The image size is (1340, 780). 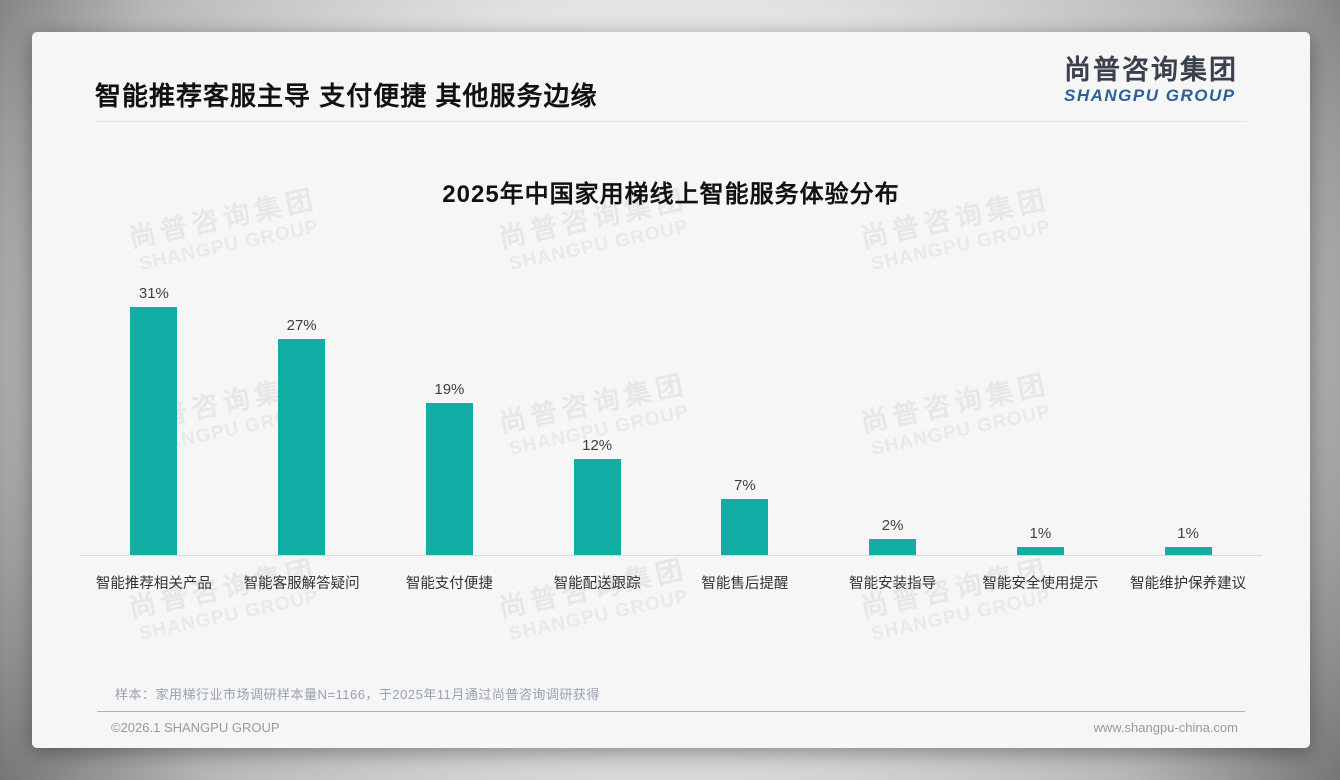 I want to click on category-label: 智能支付便捷, so click(x=449, y=584).